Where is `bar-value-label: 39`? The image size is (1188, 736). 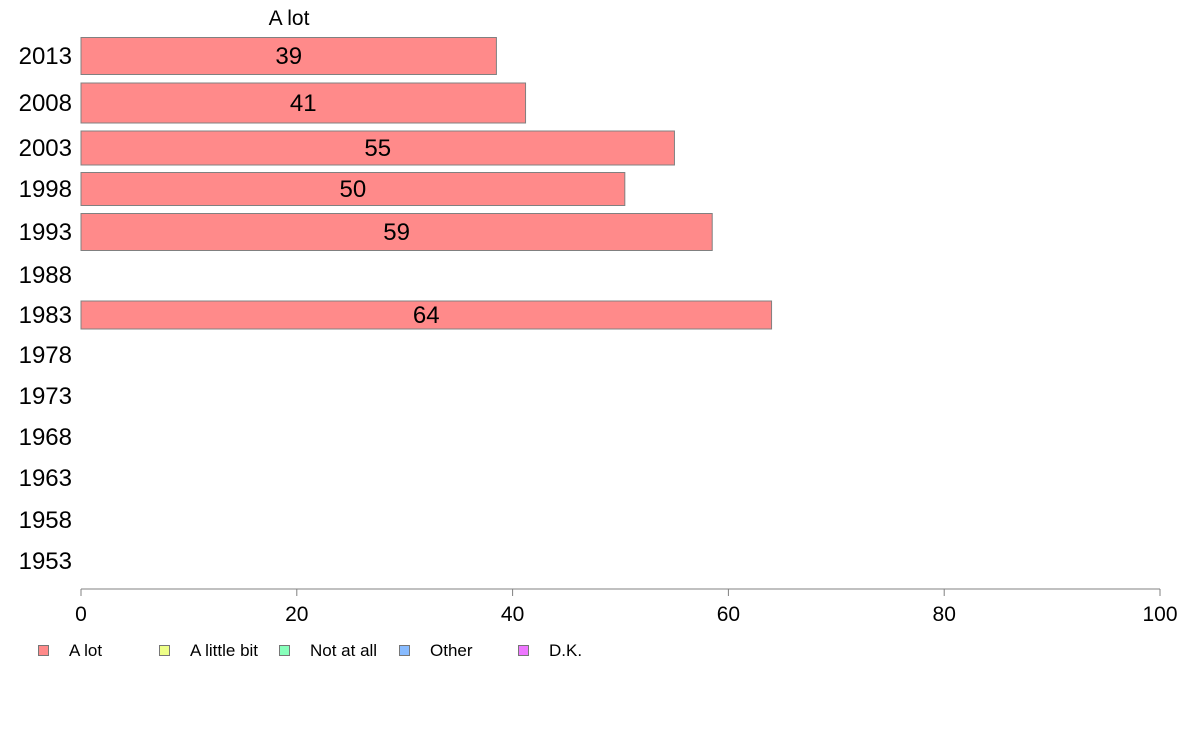
bar-value-label: 39 is located at coordinates (288, 56).